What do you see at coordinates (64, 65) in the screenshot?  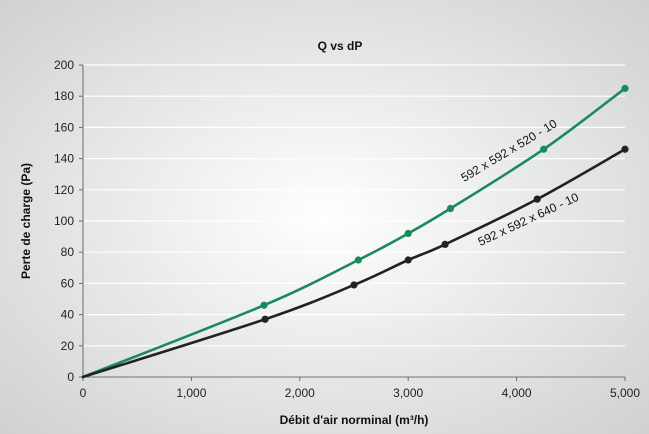 I see `y-tick-label: 200` at bounding box center [64, 65].